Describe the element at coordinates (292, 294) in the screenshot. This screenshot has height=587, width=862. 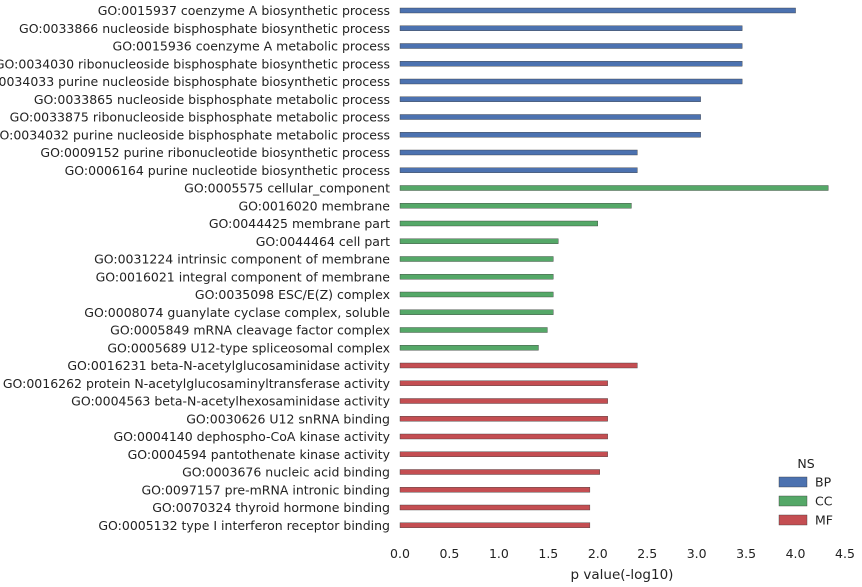
I see `category-label: GO:0035098 ESC/E(Z) complex` at that location.